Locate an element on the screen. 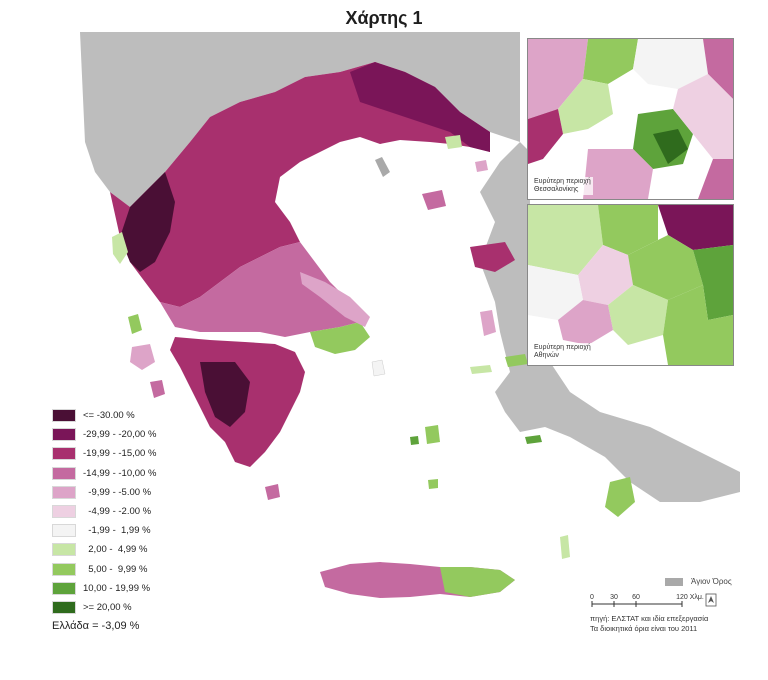  crete-east is located at coordinates (477, 582).